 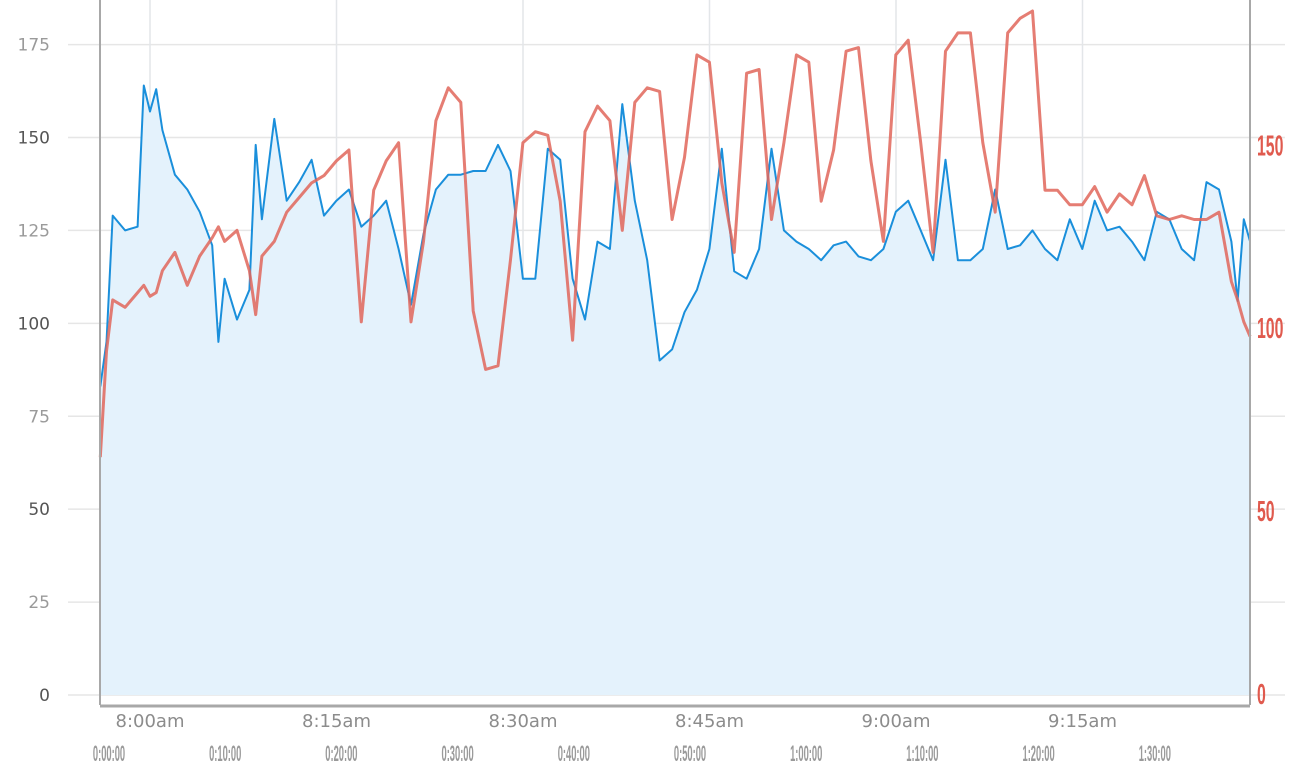 What do you see at coordinates (39, 603) in the screenshot?
I see `left-tick-label: 25` at bounding box center [39, 603].